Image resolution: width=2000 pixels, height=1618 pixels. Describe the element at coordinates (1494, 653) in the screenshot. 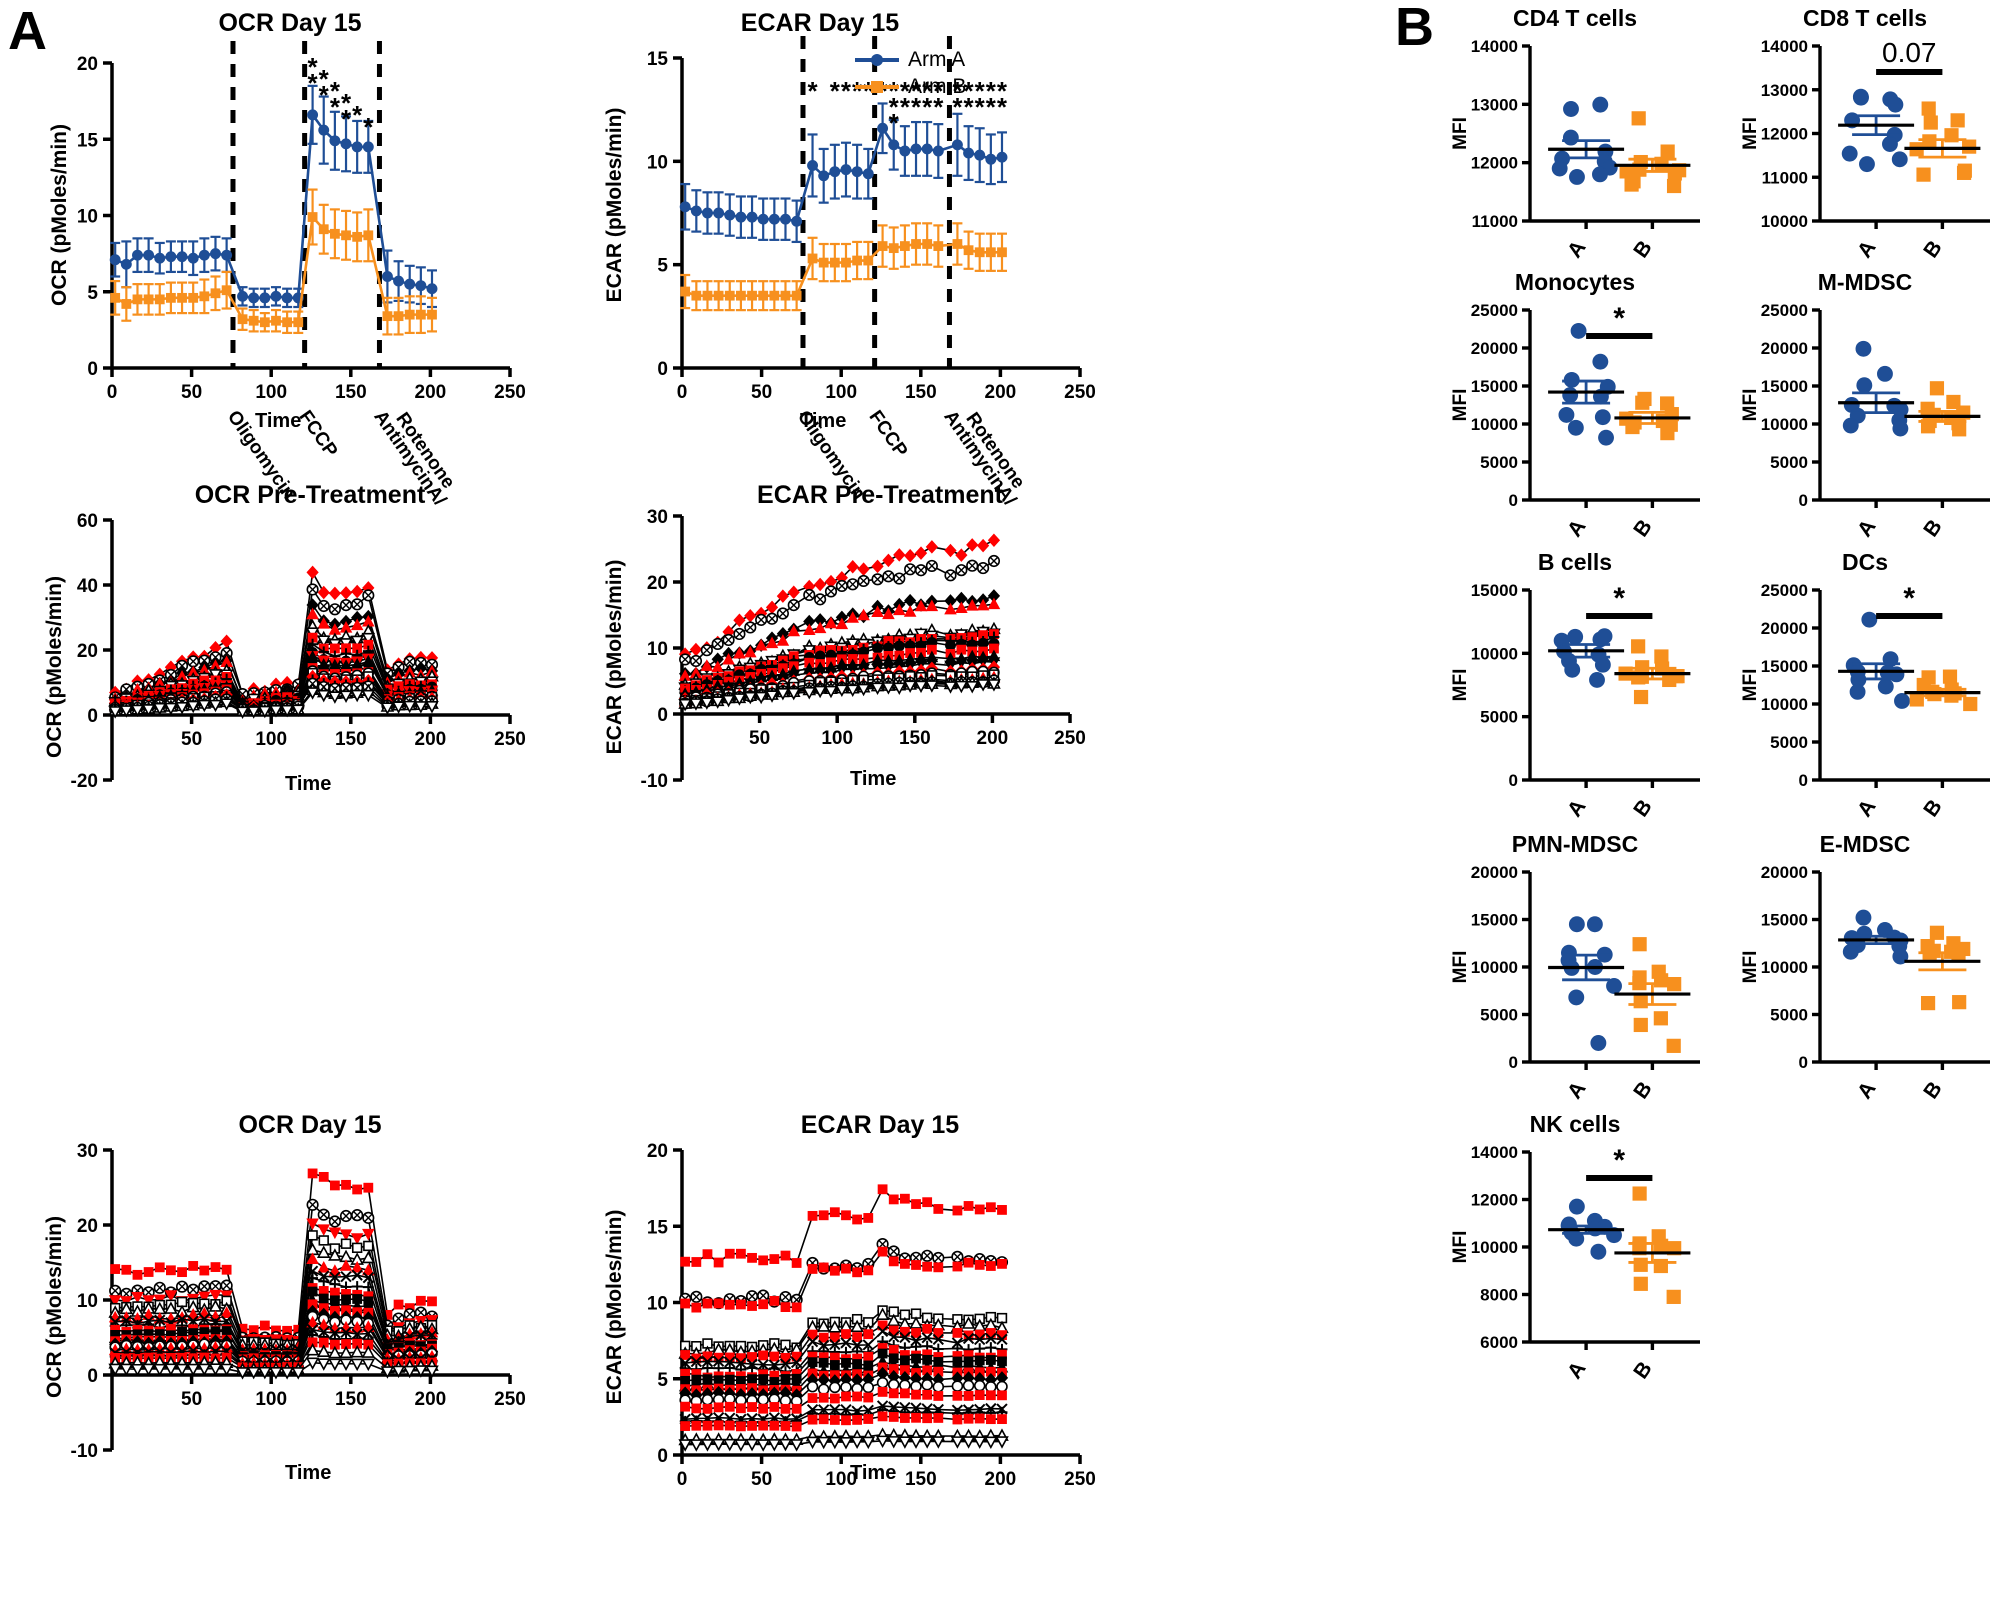

I see `y-tick-label: 10000` at that location.